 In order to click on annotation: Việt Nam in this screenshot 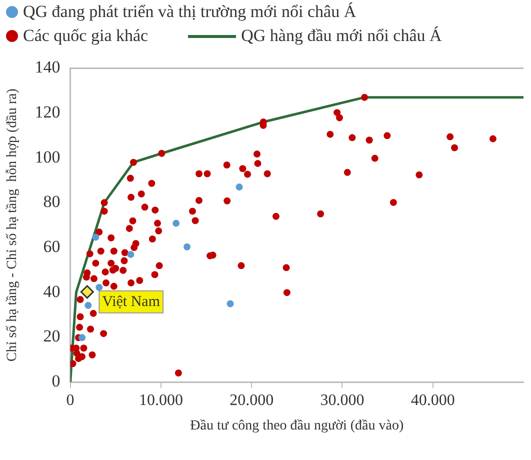, I will do `click(131, 302)`.